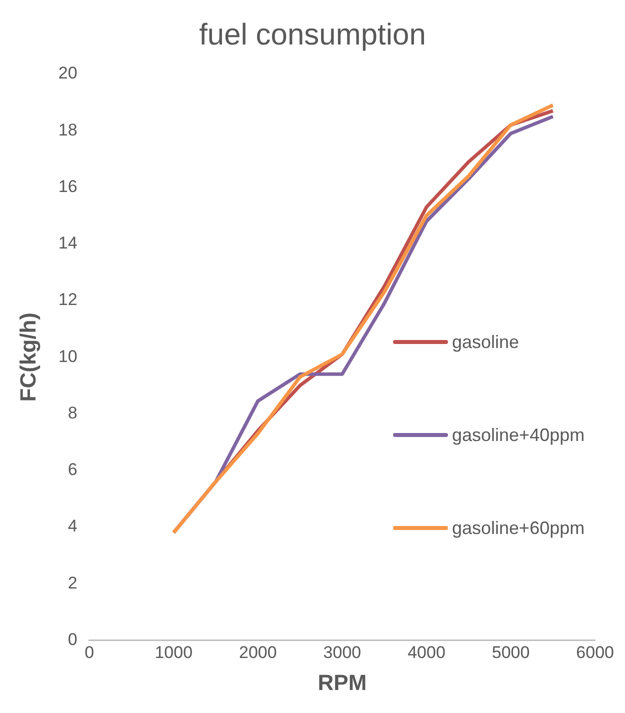 This screenshot has height=713, width=625. I want to click on y-tick-label: 8, so click(73, 412).